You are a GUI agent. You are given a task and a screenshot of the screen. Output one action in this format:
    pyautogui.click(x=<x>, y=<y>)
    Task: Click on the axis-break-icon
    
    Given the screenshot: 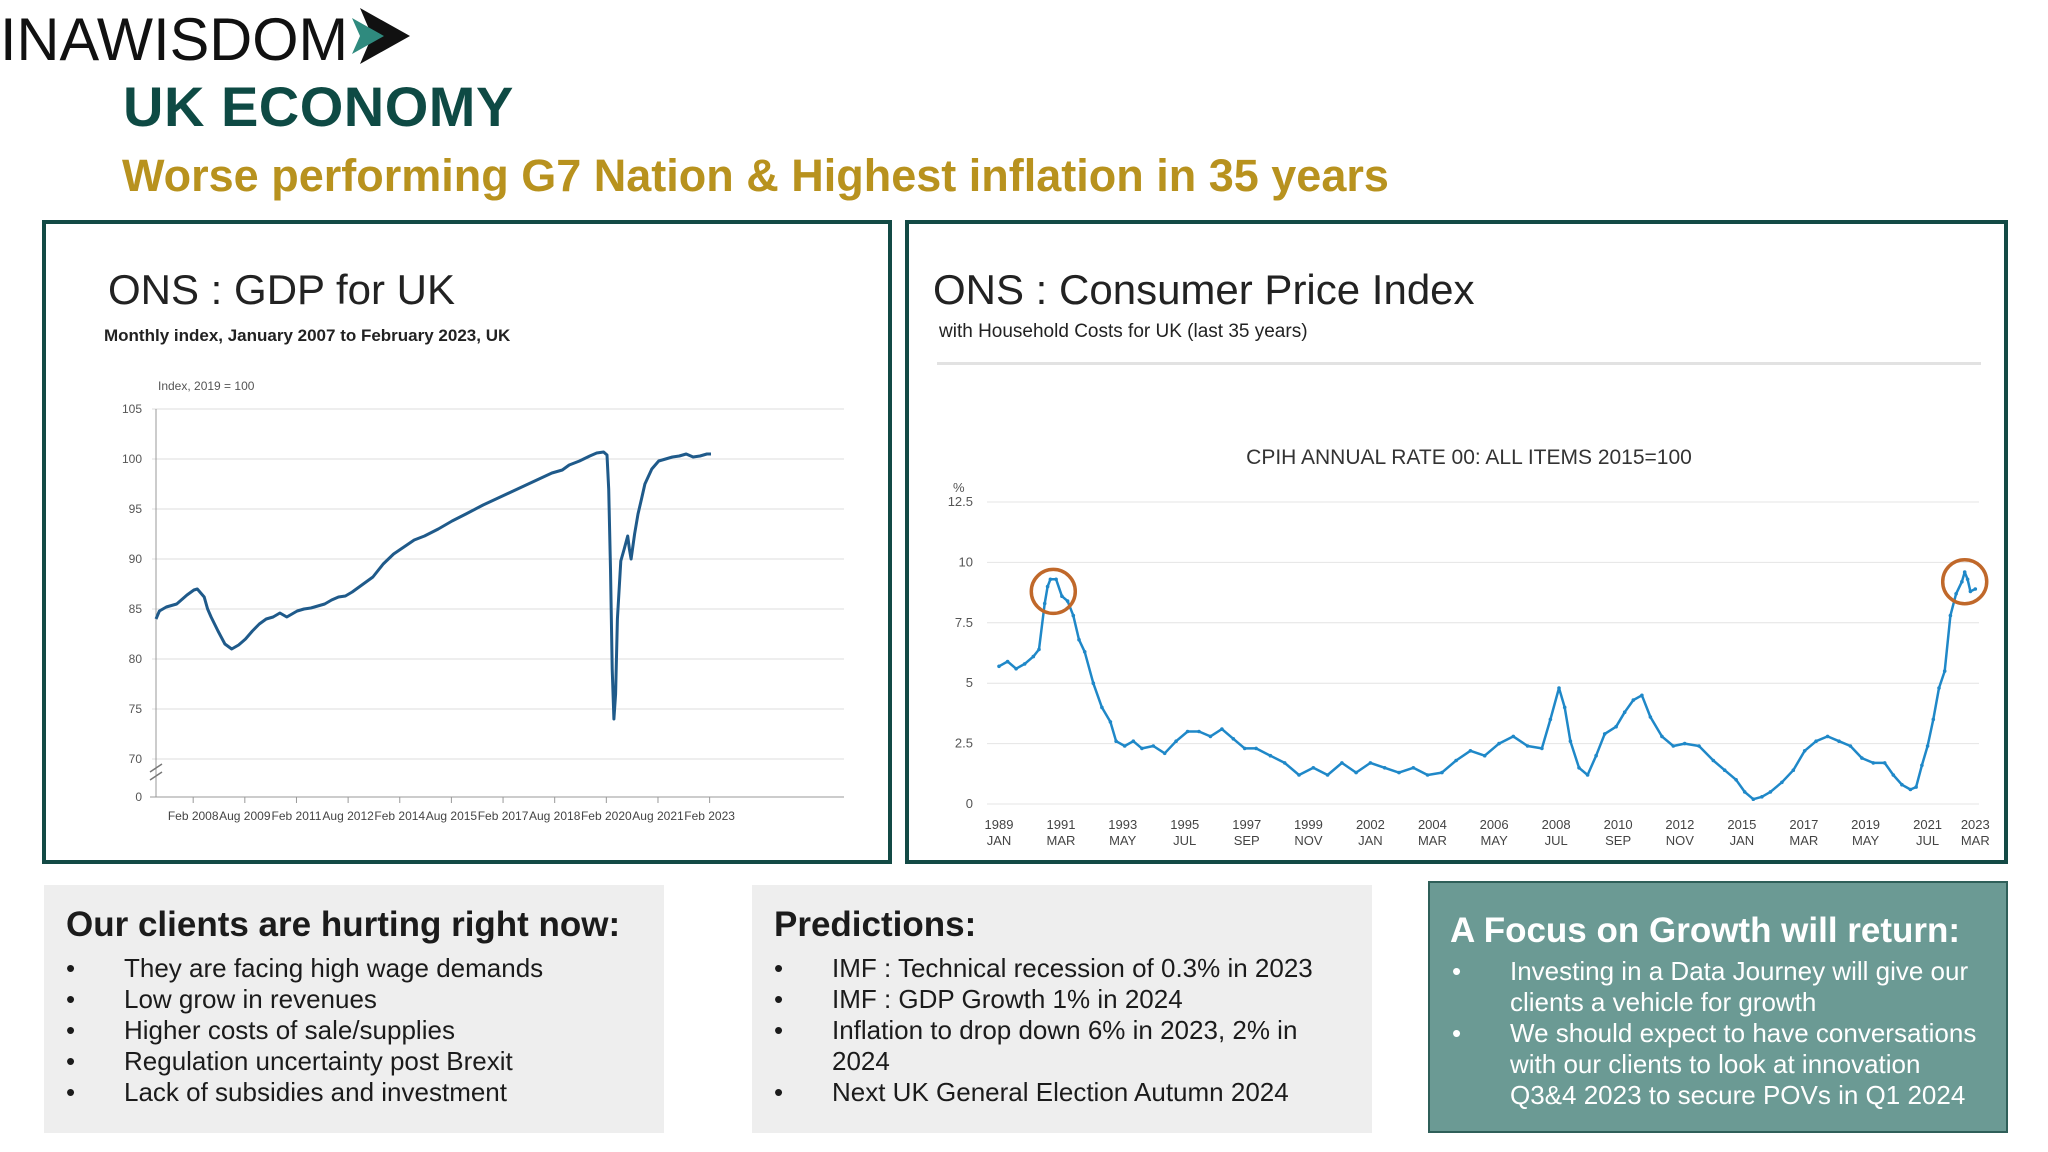 What is the action you would take?
    pyautogui.click(x=156, y=772)
    